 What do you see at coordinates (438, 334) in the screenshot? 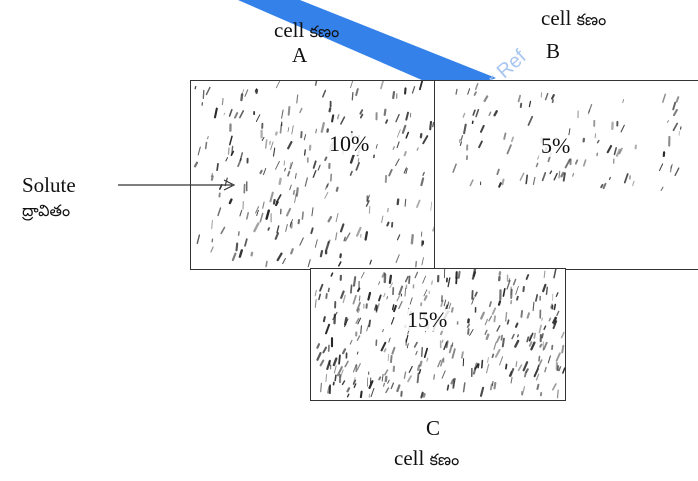
I see `cell-c-box: 15%` at bounding box center [438, 334].